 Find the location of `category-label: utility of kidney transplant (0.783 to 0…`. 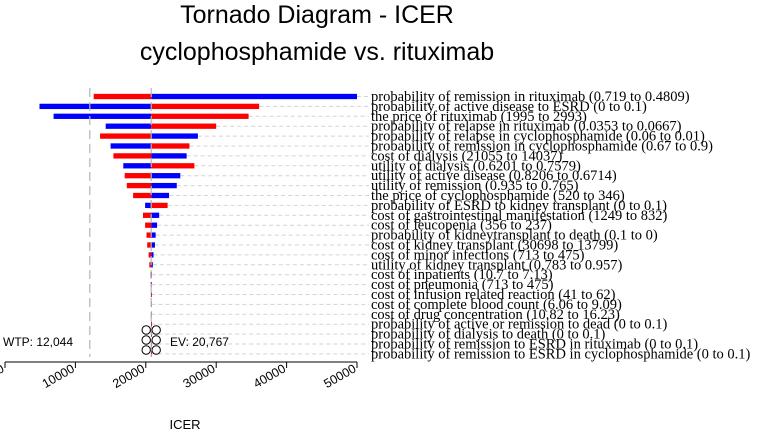

category-label: utility of kidney transplant (0.783 to 0… is located at coordinates (496, 265).